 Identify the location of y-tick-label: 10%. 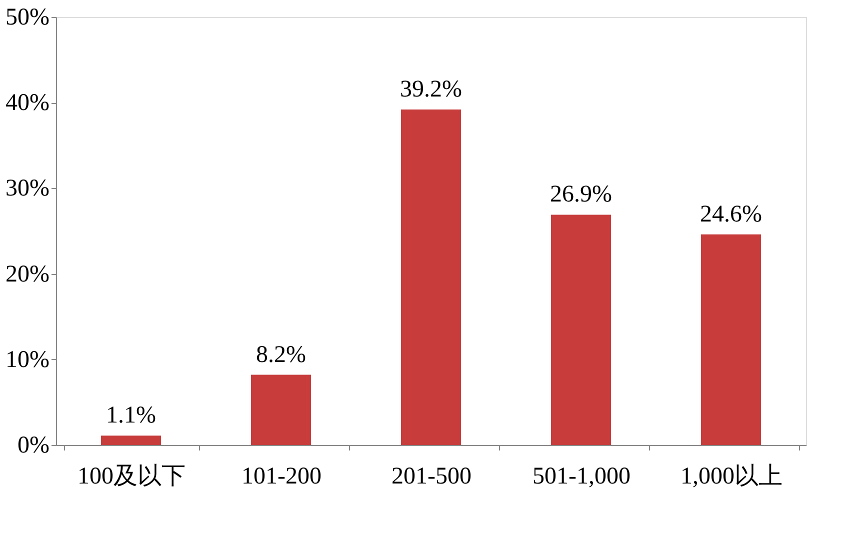
(28, 359).